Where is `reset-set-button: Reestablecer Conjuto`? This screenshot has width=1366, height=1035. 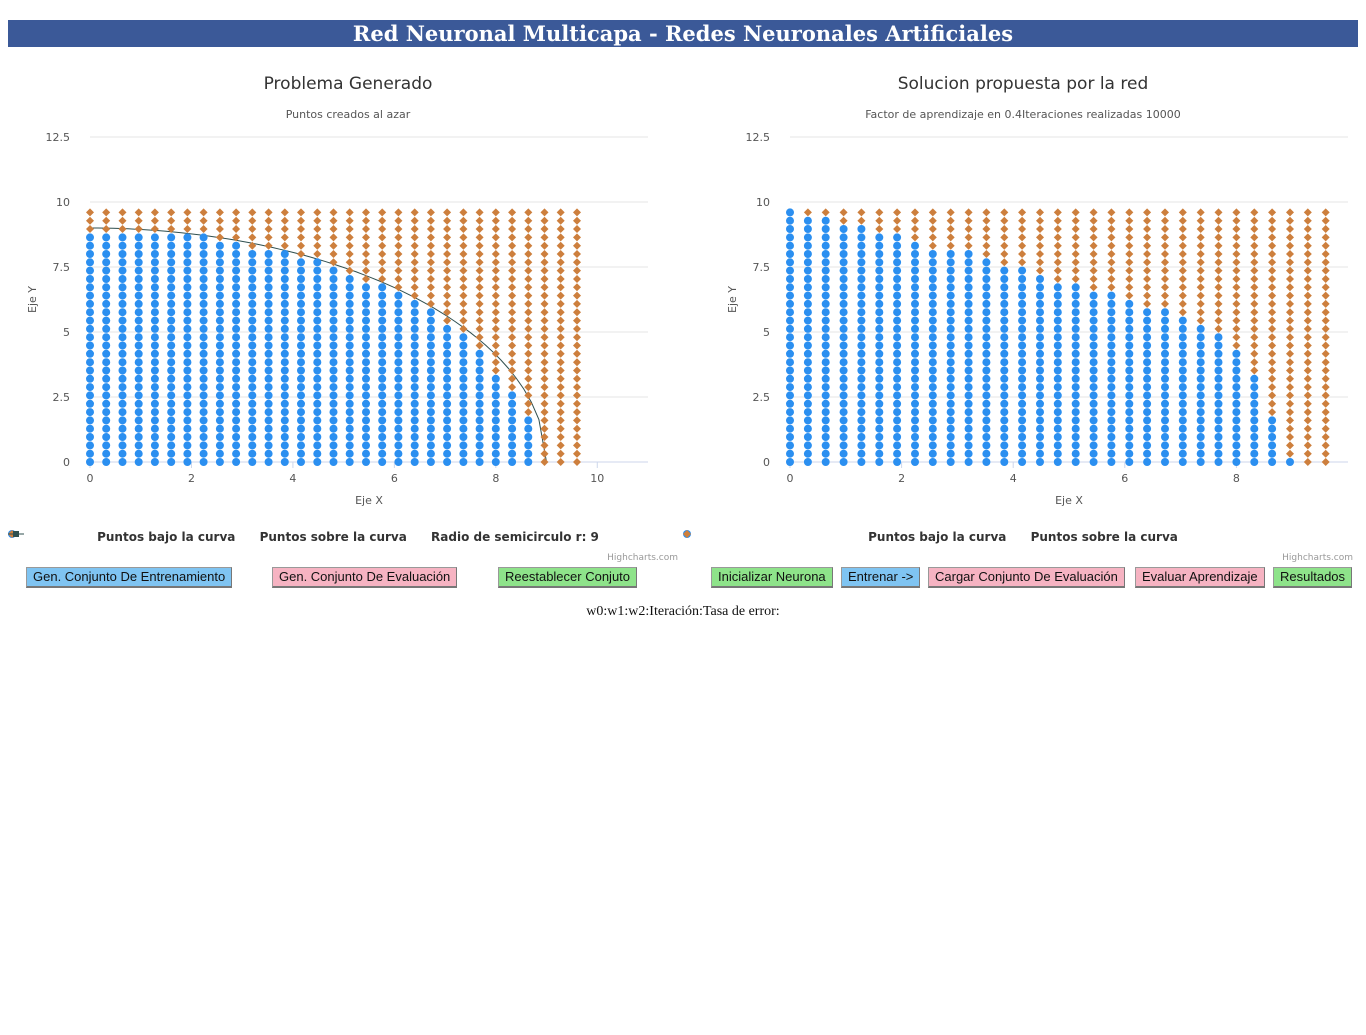
reset-set-button: Reestablecer Conjuto is located at coordinates (568, 577).